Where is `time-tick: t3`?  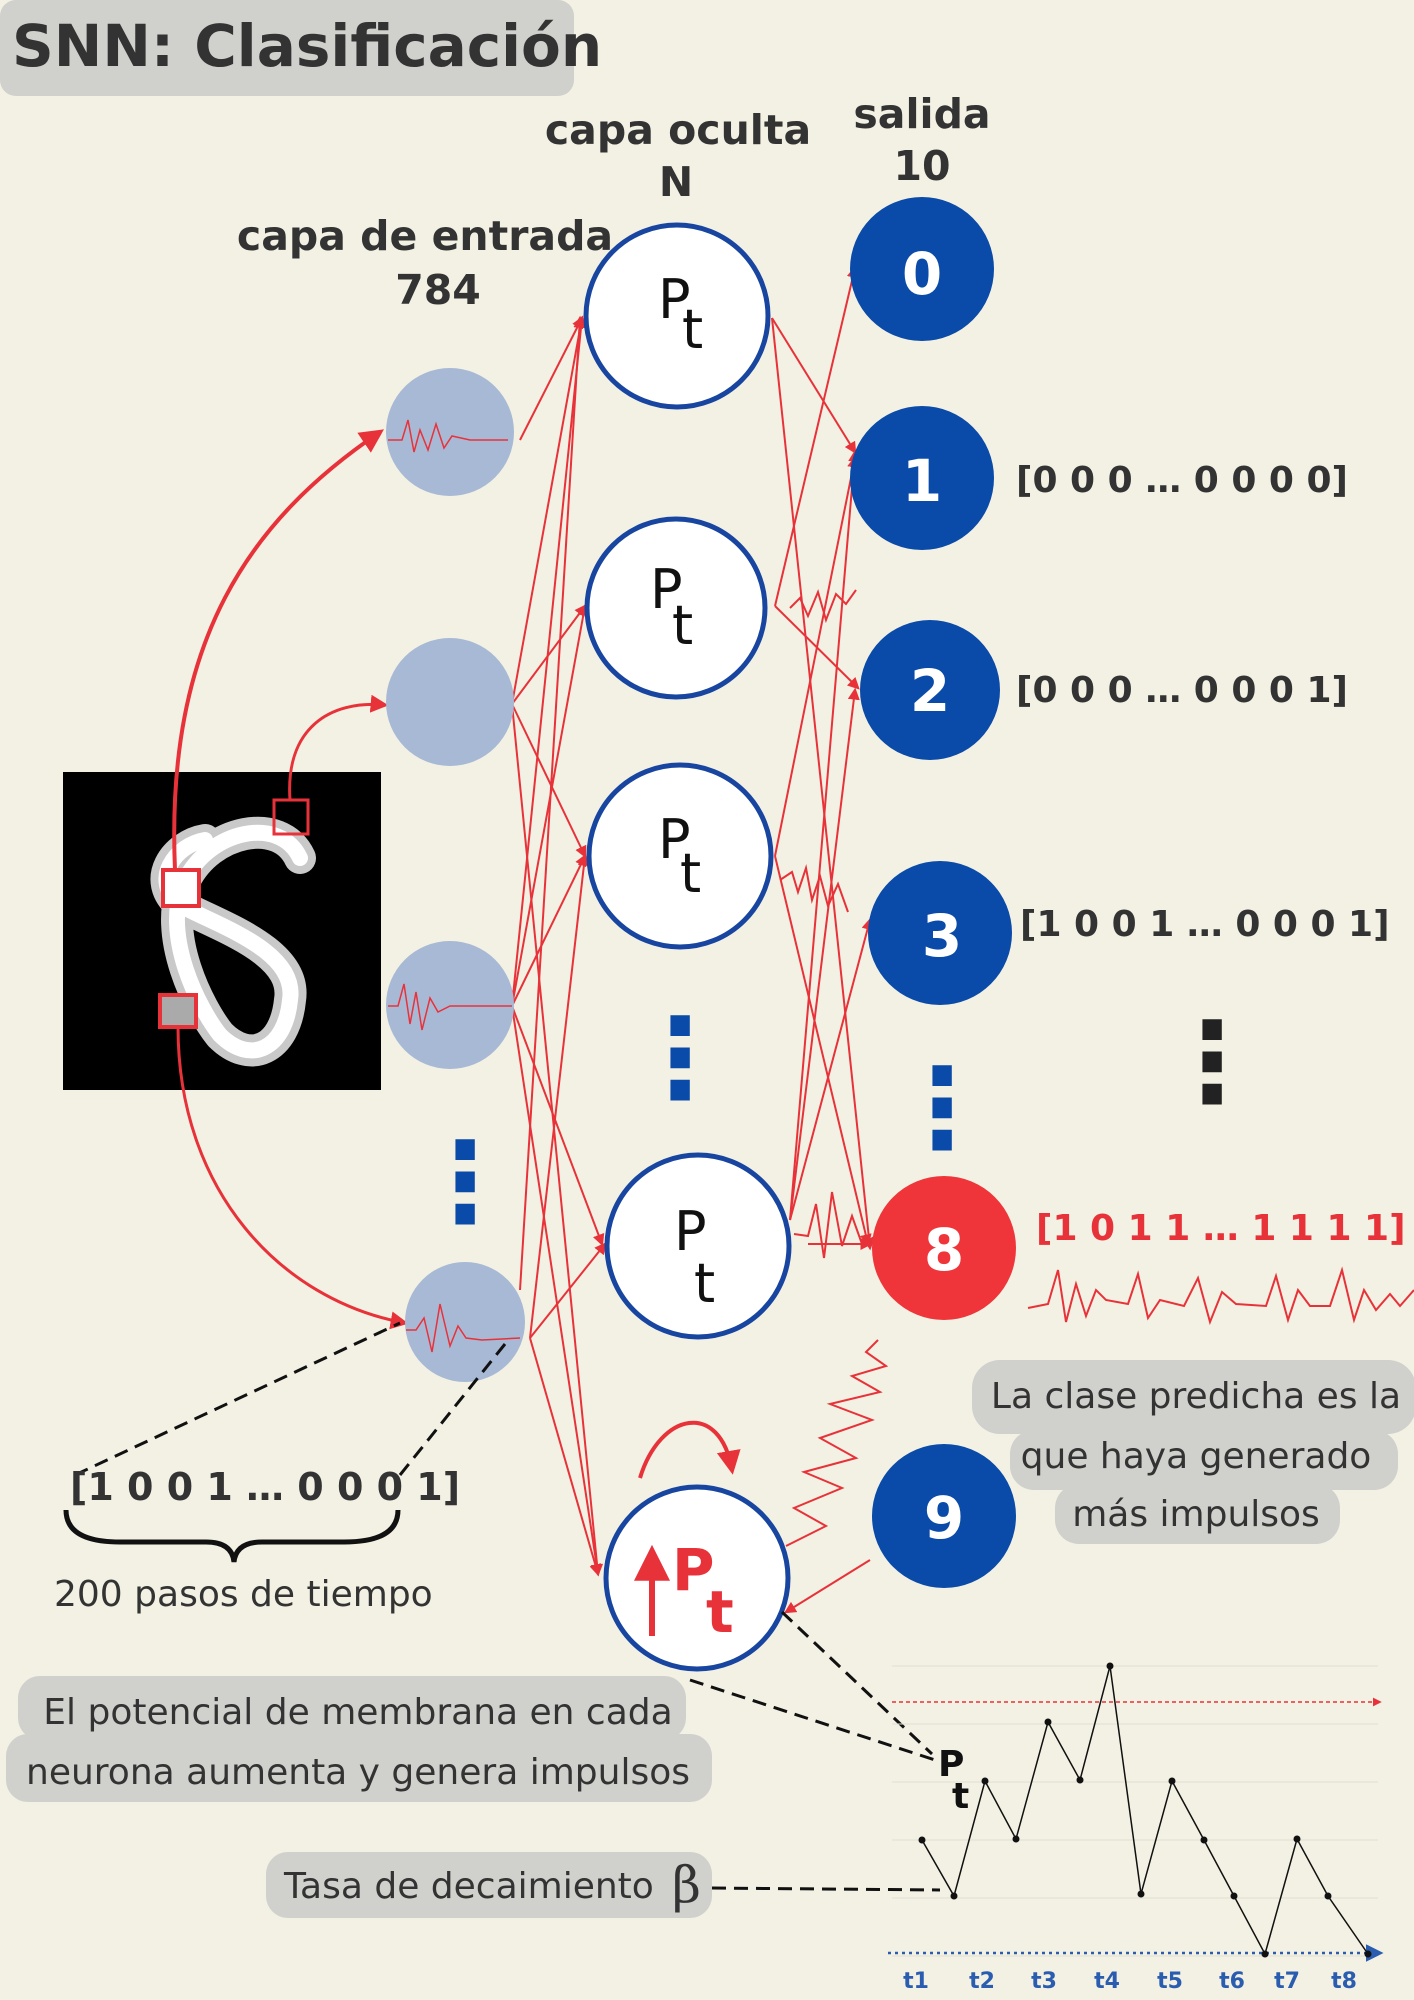 time-tick: t3 is located at coordinates (1044, 1981).